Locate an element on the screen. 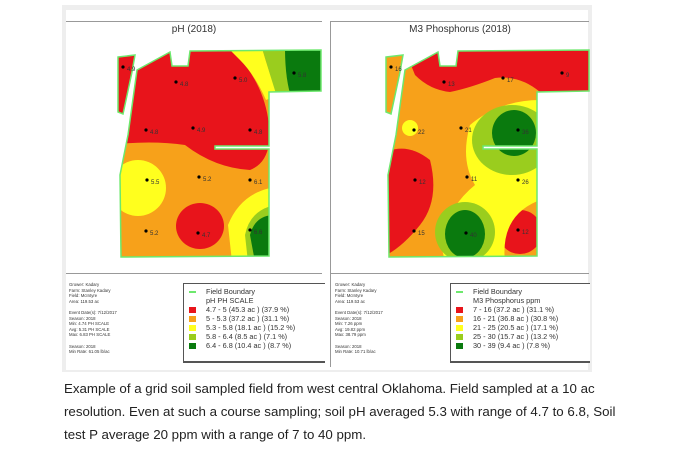 The width and height of the screenshot is (682, 456). info-line: Max: 6.83 PH SCALE is located at coordinates (90, 335).